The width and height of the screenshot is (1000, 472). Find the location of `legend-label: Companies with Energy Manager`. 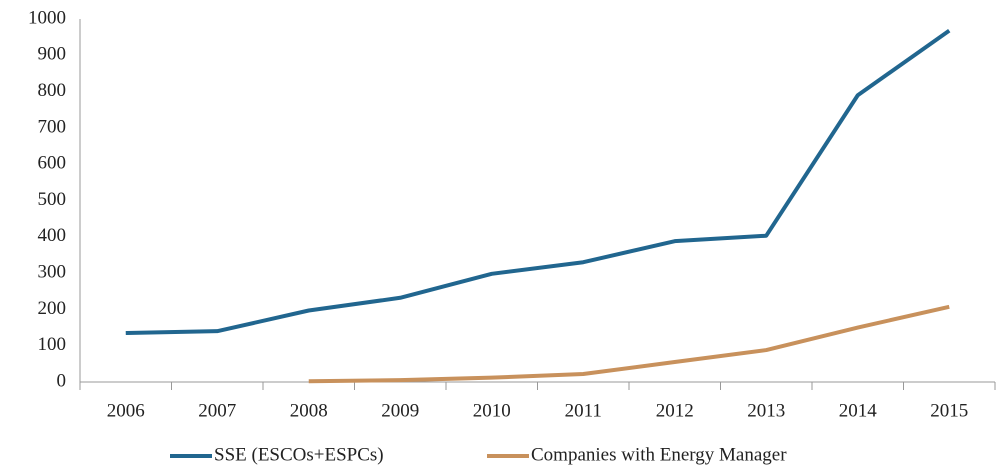

legend-label: Companies with Energy Manager is located at coordinates (659, 454).